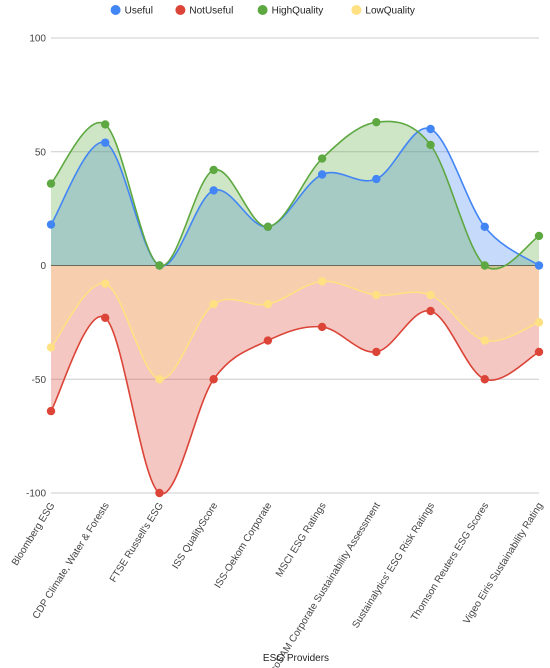 The image size is (550, 668). I want to click on legend-item-notuseful: NotUseful, so click(204, 11).